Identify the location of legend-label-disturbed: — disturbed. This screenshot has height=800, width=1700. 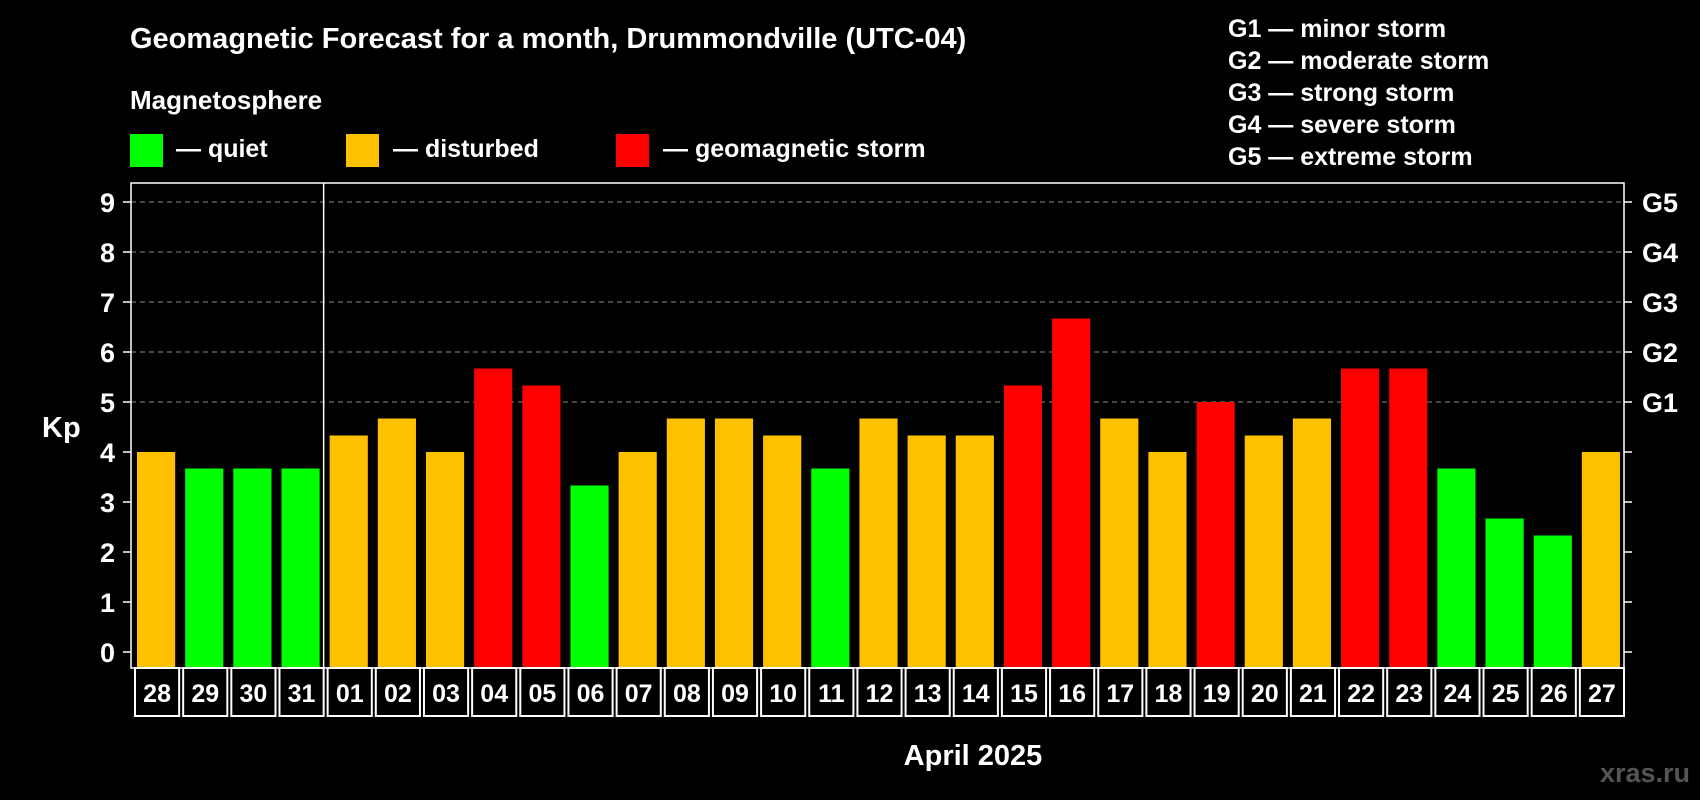
(466, 149).